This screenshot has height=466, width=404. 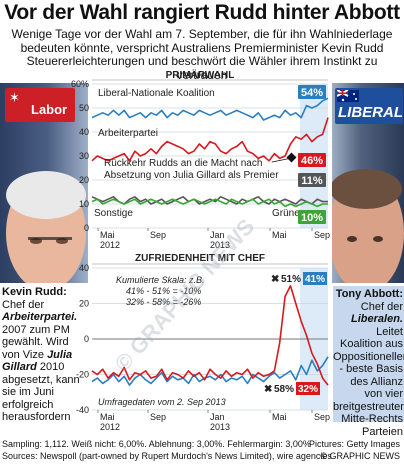 I want to click on abbott-caption-line: Chef der, so click(x=381, y=306).